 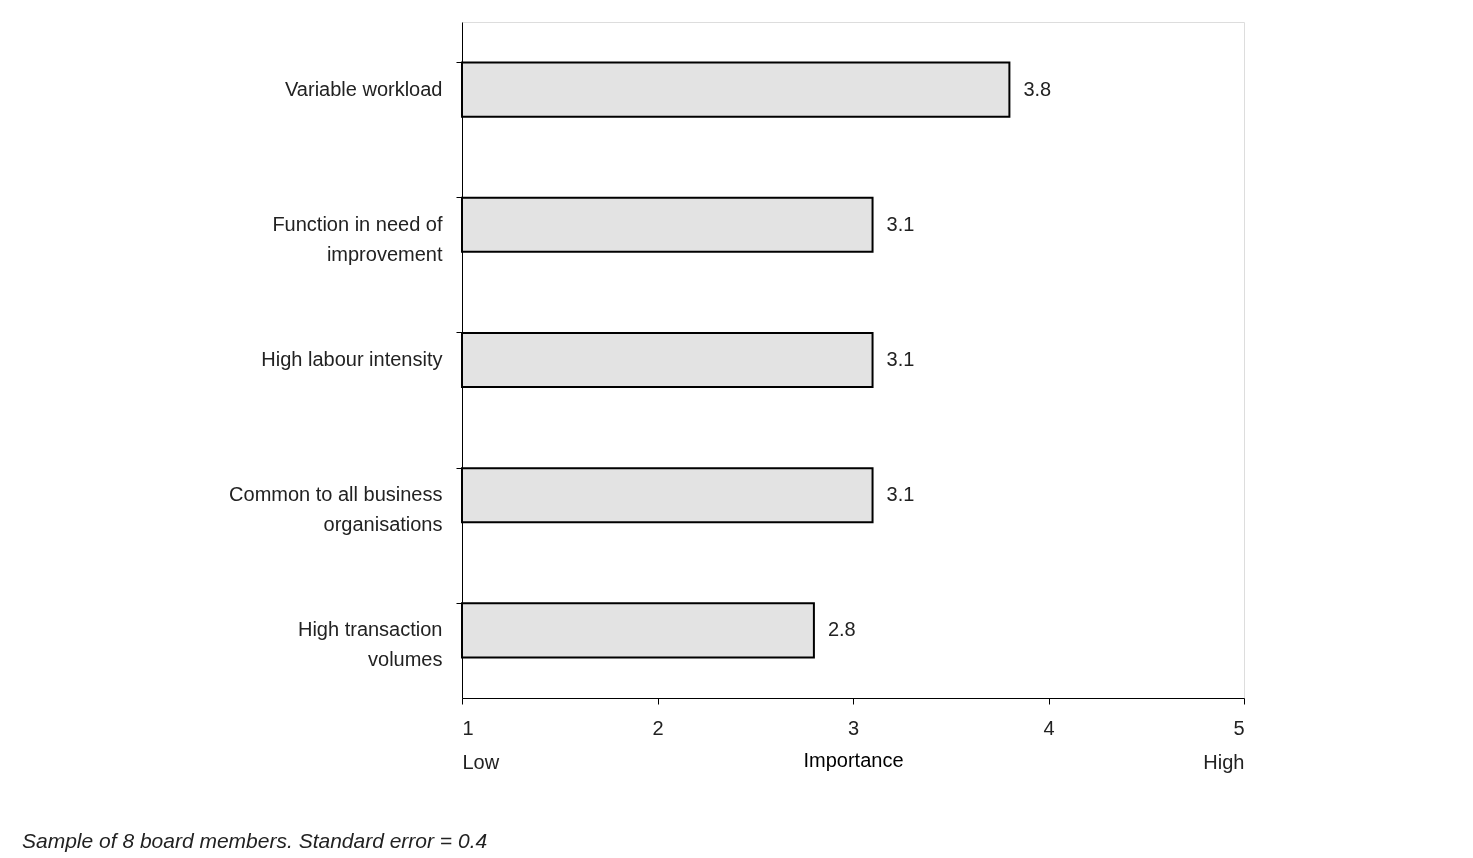 I want to click on y-tick-label: Variable workload, so click(x=364, y=88).